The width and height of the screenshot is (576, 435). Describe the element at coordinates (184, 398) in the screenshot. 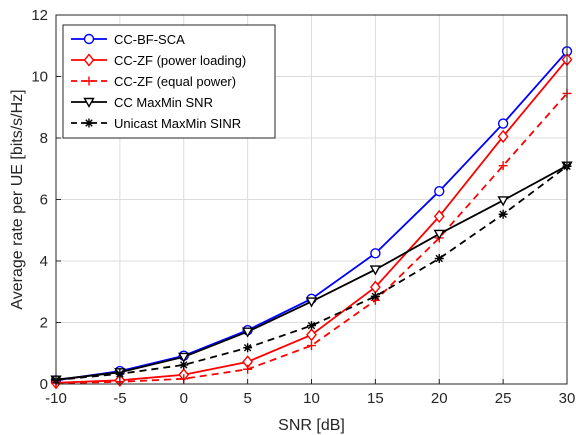

I see `x-tick-label: 0` at that location.